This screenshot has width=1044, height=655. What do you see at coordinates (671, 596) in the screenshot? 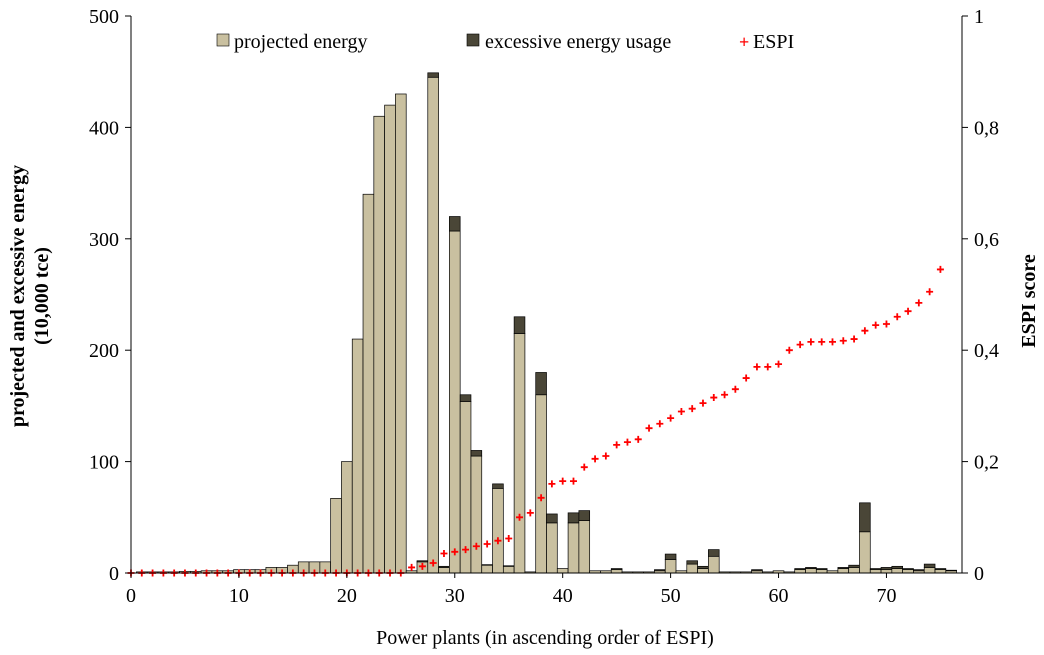
I see `x-tick-label: 50` at bounding box center [671, 596].